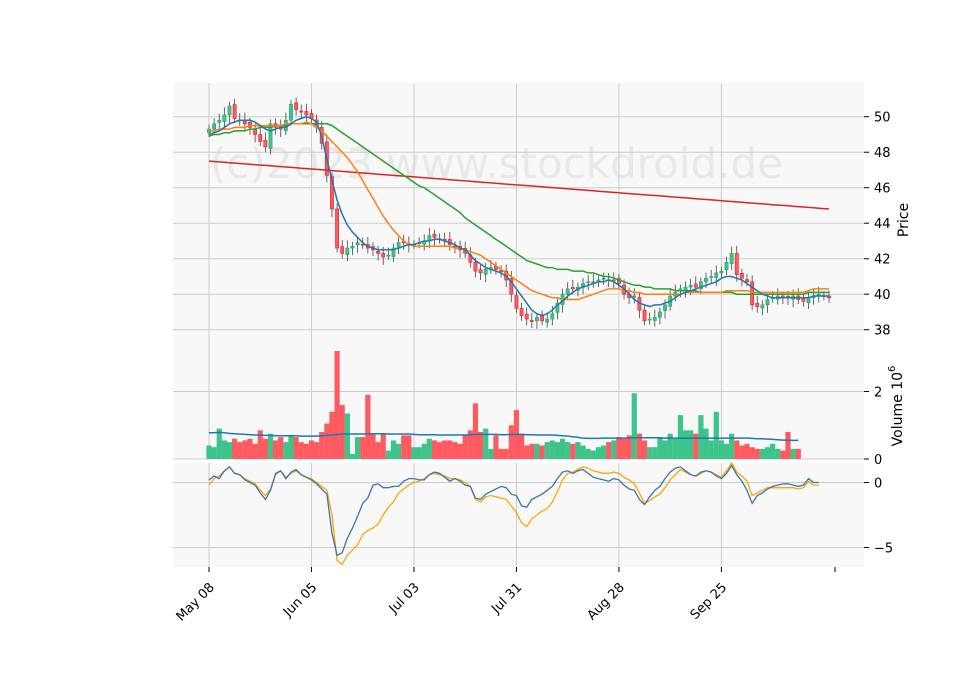 Image resolution: width=960 pixels, height=690 pixels. What do you see at coordinates (882, 224) in the screenshot?
I see `y-tick-label: 44` at bounding box center [882, 224].